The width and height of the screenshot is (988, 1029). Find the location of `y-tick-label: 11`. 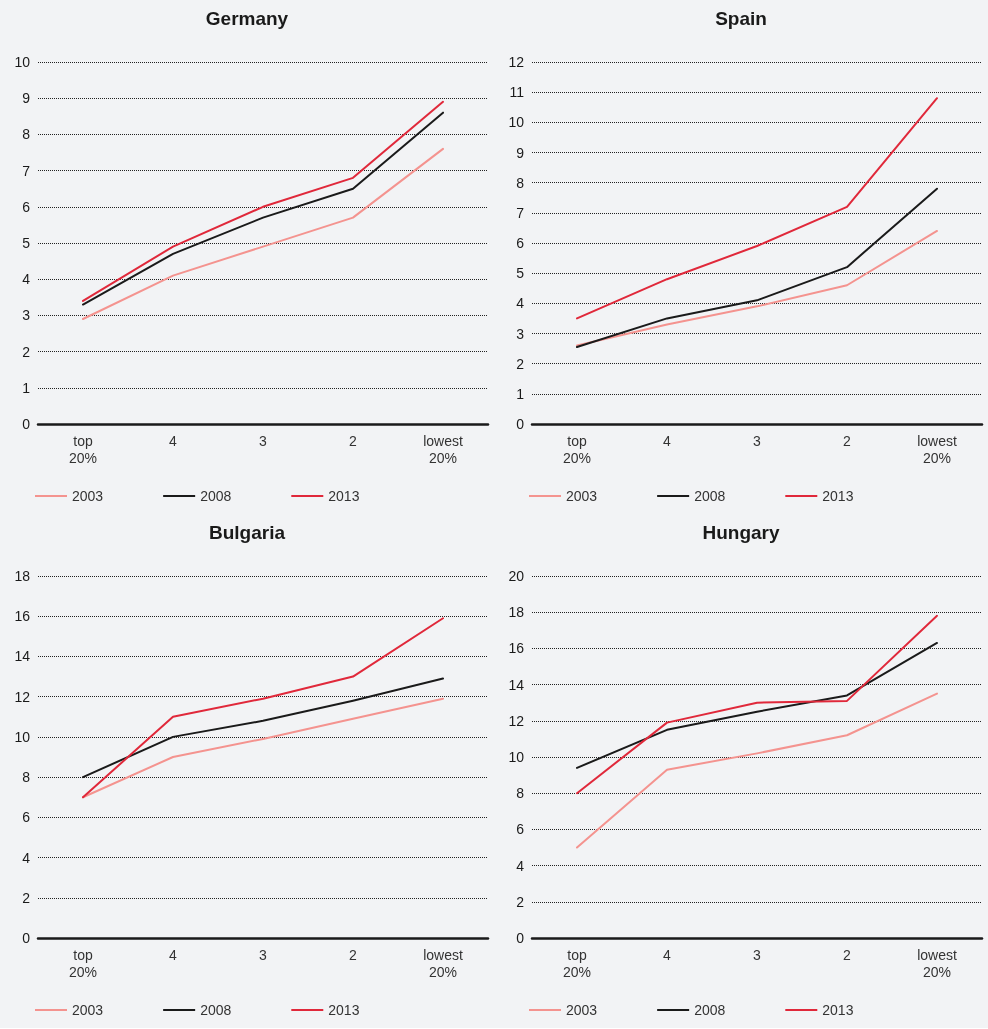

y-tick-label: 11 is located at coordinates (517, 92).